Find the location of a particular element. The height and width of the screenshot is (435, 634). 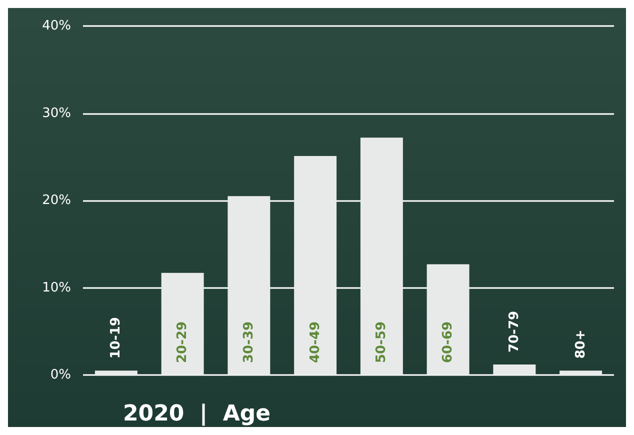

x-tick-label: 60-69 is located at coordinates (448, 342).